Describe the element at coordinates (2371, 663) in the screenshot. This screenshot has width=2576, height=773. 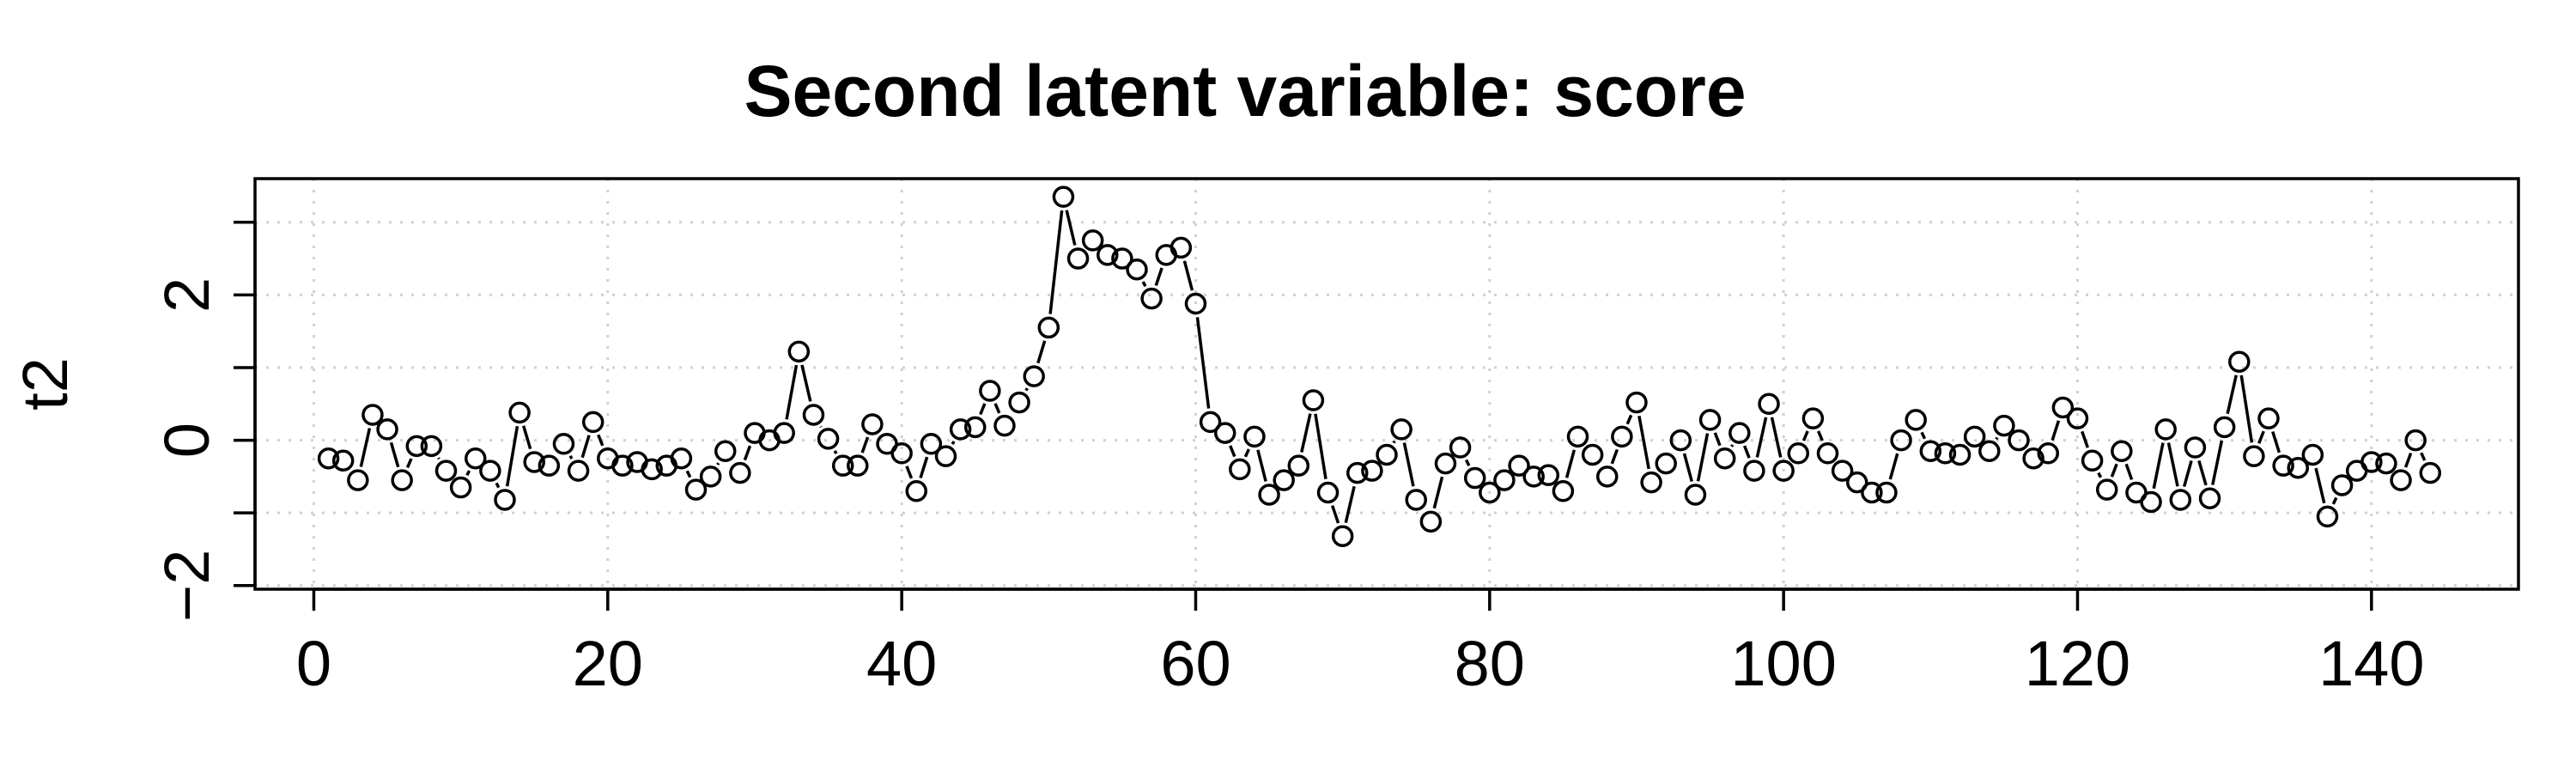
I see `x-tick-label: 140` at that location.